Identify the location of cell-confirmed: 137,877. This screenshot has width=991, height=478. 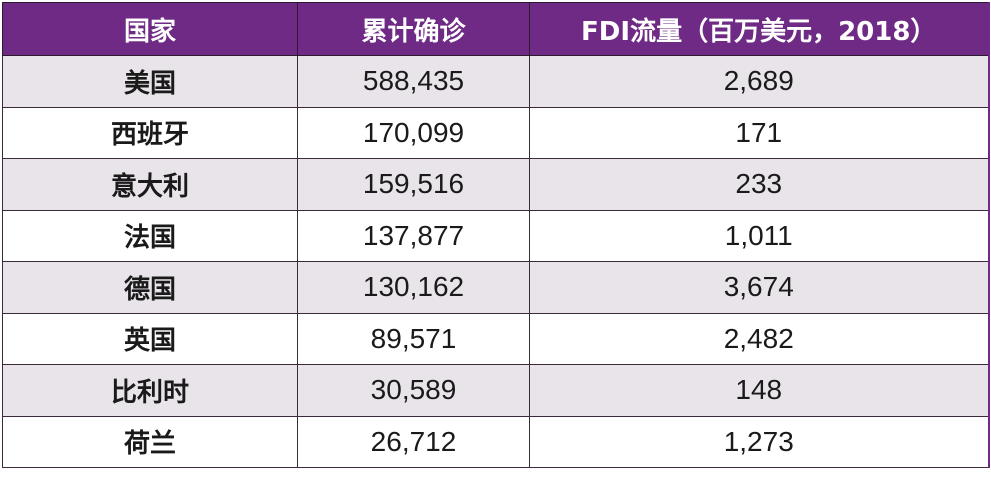
(413, 235).